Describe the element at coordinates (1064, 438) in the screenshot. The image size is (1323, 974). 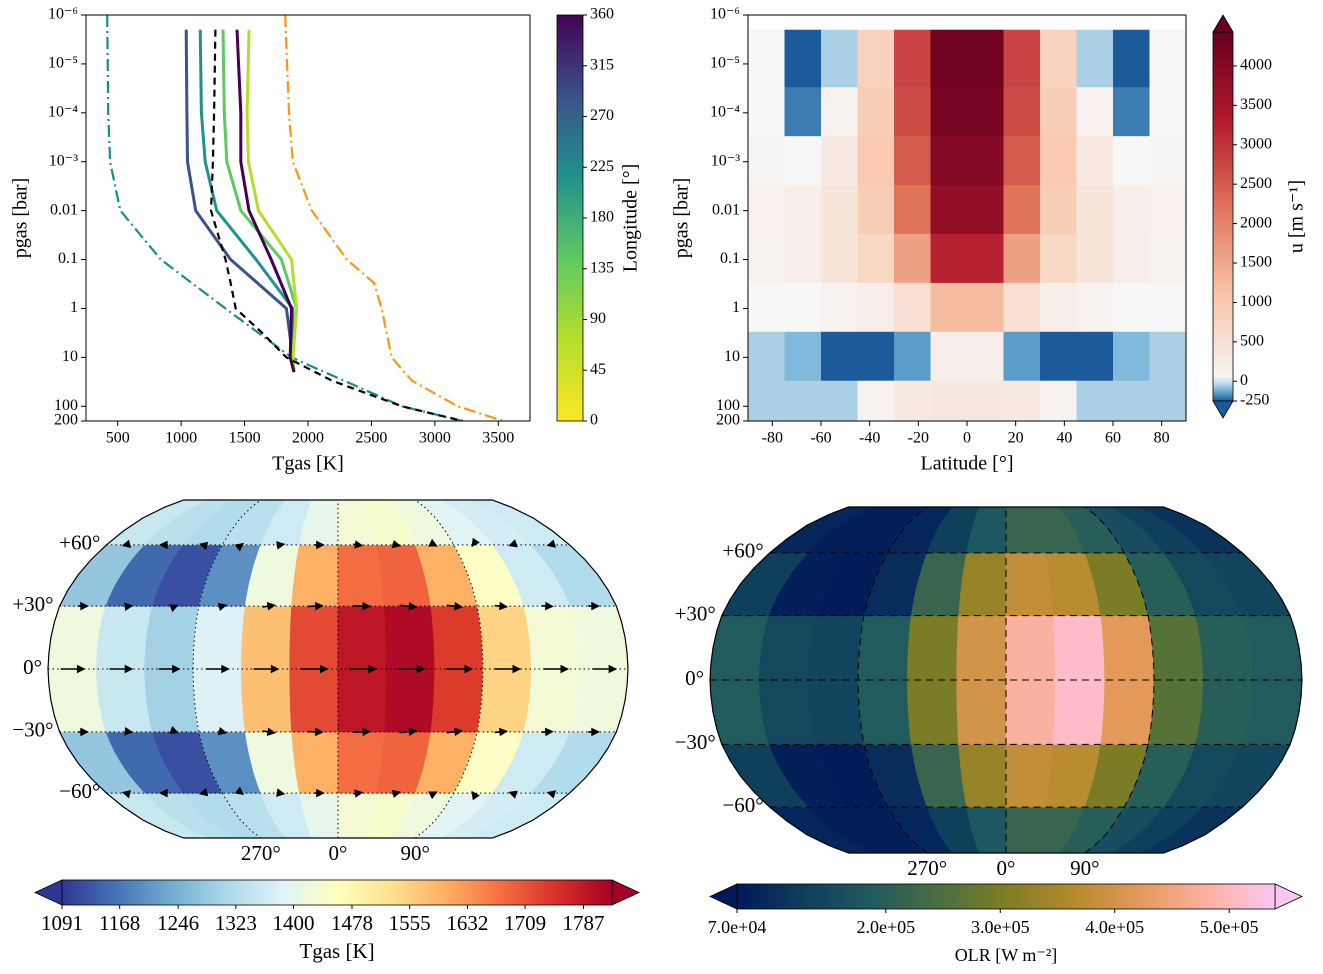
I see `x-tick-label: 40` at that location.